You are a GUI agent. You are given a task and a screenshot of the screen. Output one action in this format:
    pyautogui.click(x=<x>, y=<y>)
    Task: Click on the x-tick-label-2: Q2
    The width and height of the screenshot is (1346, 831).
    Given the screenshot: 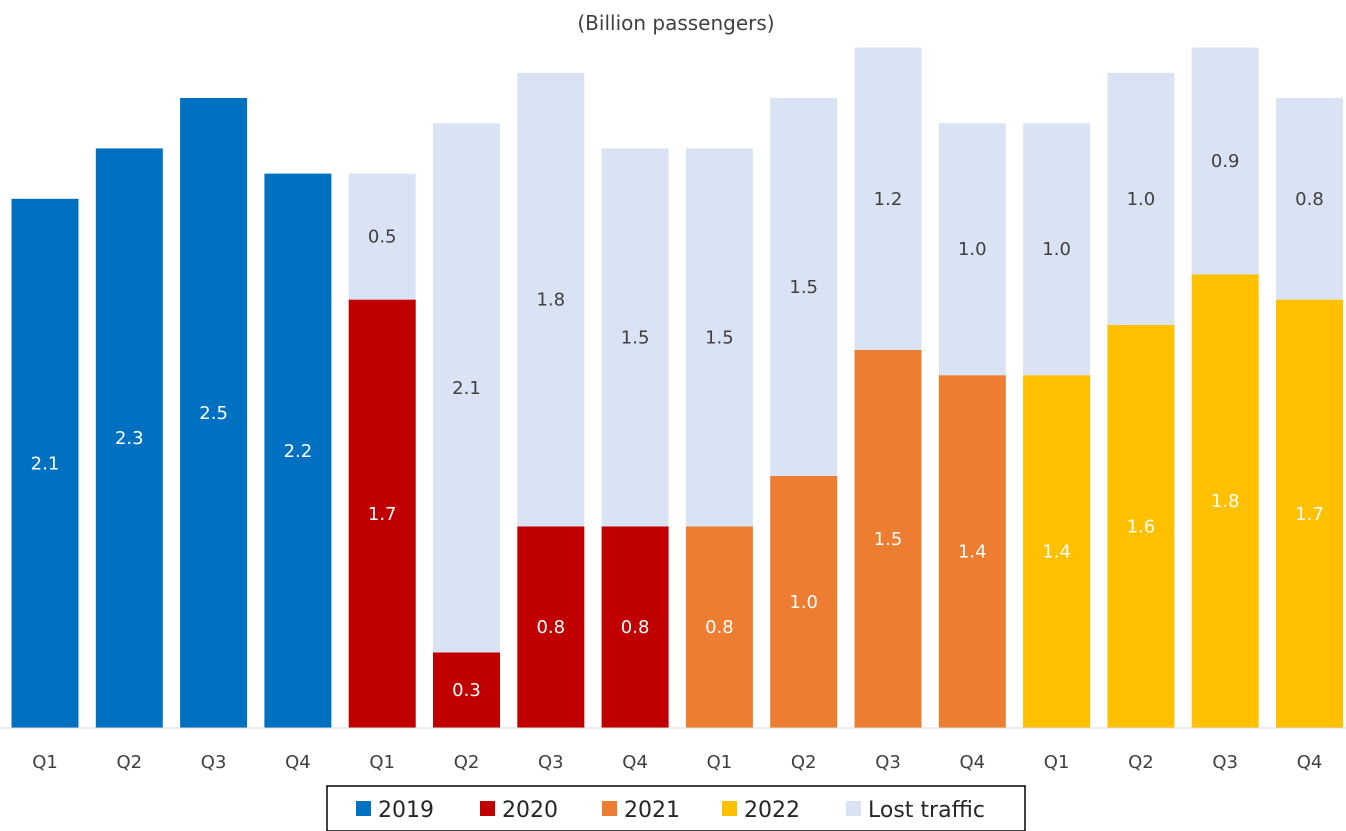 What is the action you would take?
    pyautogui.click(x=129, y=762)
    